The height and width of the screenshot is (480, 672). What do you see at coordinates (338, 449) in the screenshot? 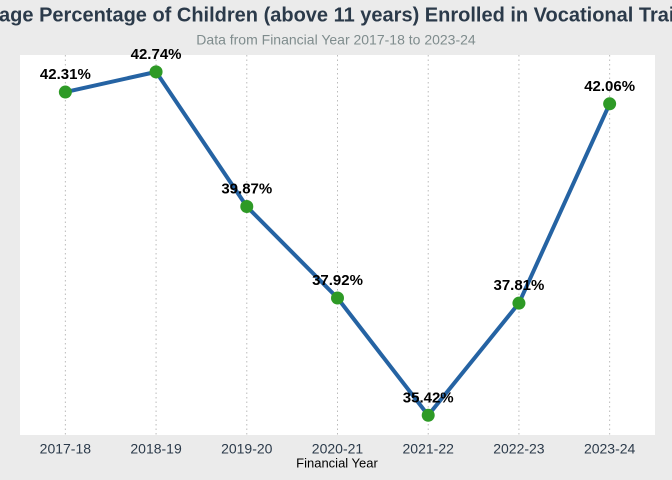
I see `x-tick-label: 2020-21` at bounding box center [338, 449].